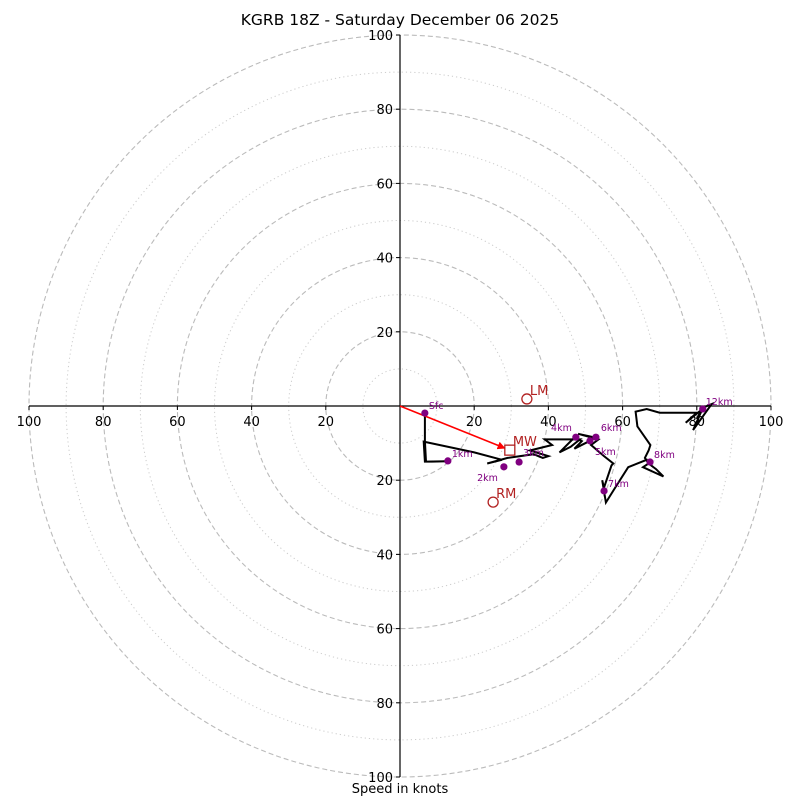  Describe the element at coordinates (664, 455) in the screenshot. I see `height-label-8km: 8km` at that location.